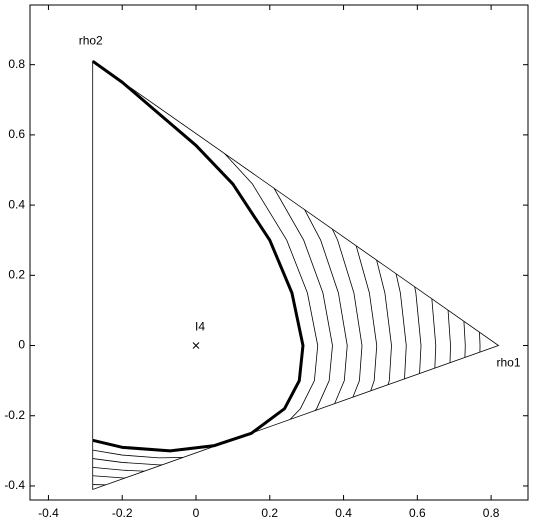 This screenshot has width=534, height=527. I want to click on x-tick-label: -0.4, so click(48, 513).